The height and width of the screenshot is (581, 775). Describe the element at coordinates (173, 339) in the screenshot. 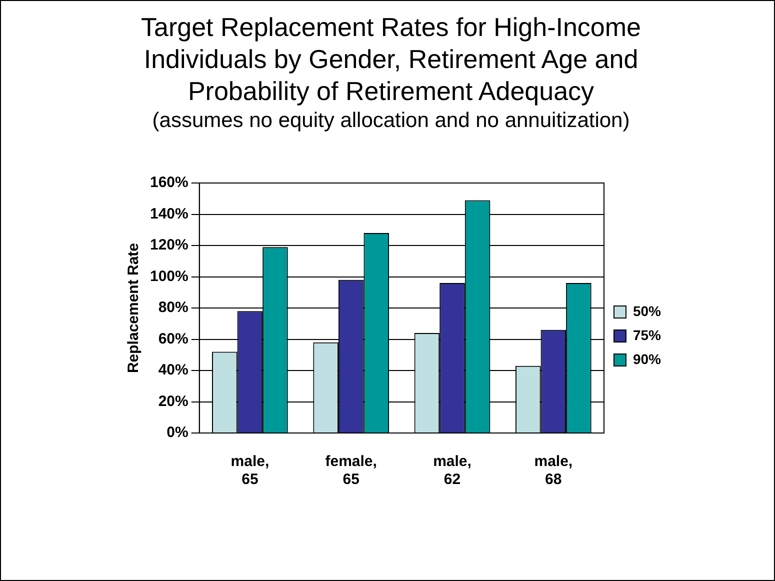

I see `y-tick-label: 60%` at that location.